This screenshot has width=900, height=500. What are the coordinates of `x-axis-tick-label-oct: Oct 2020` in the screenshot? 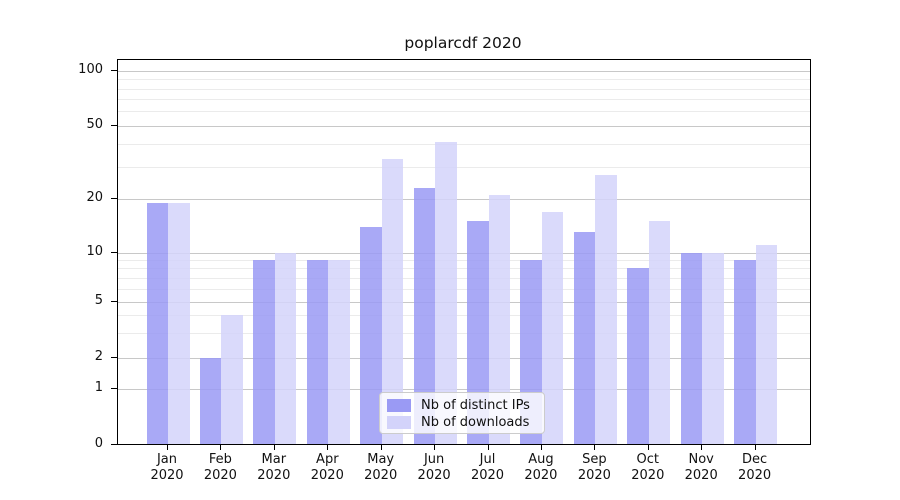 It's located at (648, 467).